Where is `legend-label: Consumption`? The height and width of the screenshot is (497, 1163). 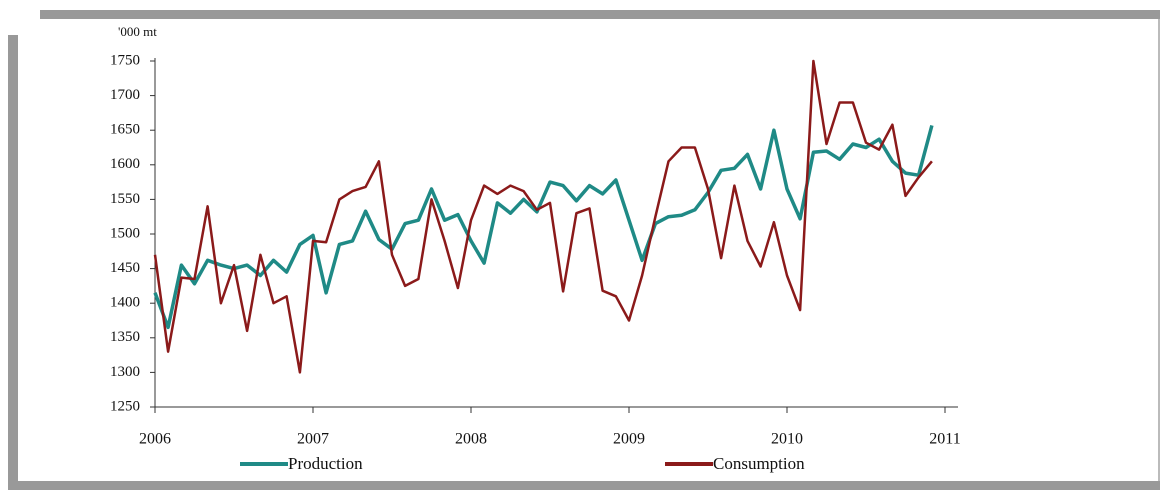
legend-label: Consumption is located at coordinates (759, 463).